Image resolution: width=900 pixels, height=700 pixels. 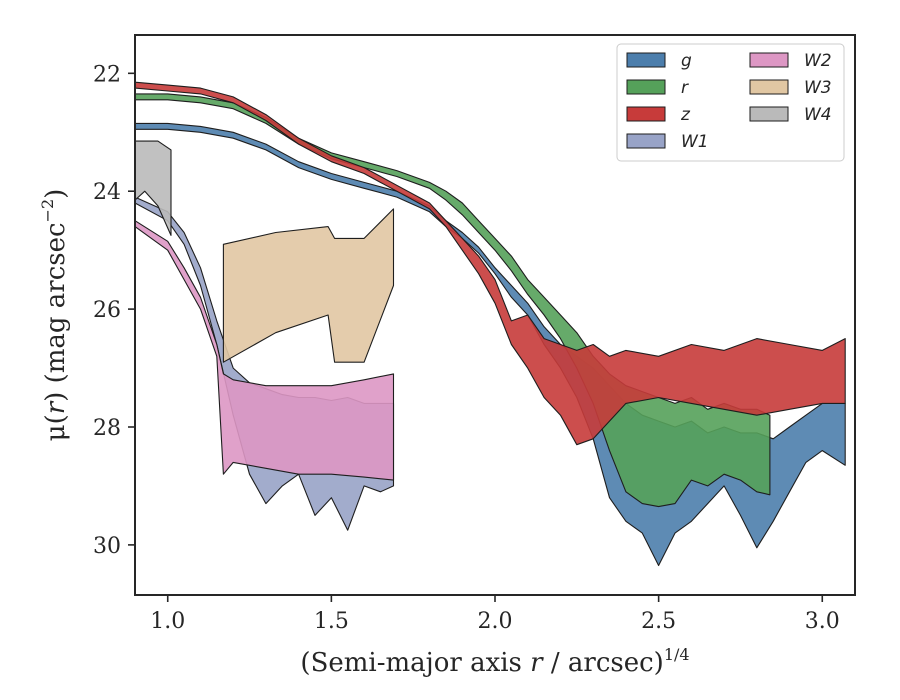 What do you see at coordinates (686, 61) in the screenshot?
I see `legend-label-g: g` at bounding box center [686, 61].